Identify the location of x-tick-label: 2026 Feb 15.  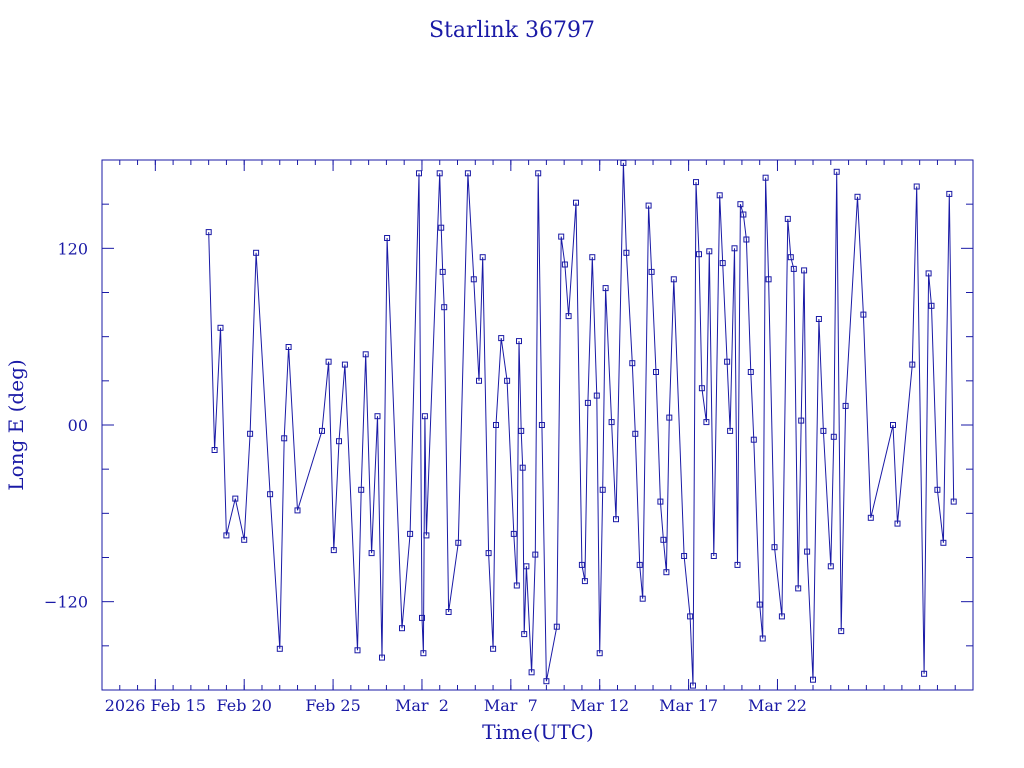
(155, 705).